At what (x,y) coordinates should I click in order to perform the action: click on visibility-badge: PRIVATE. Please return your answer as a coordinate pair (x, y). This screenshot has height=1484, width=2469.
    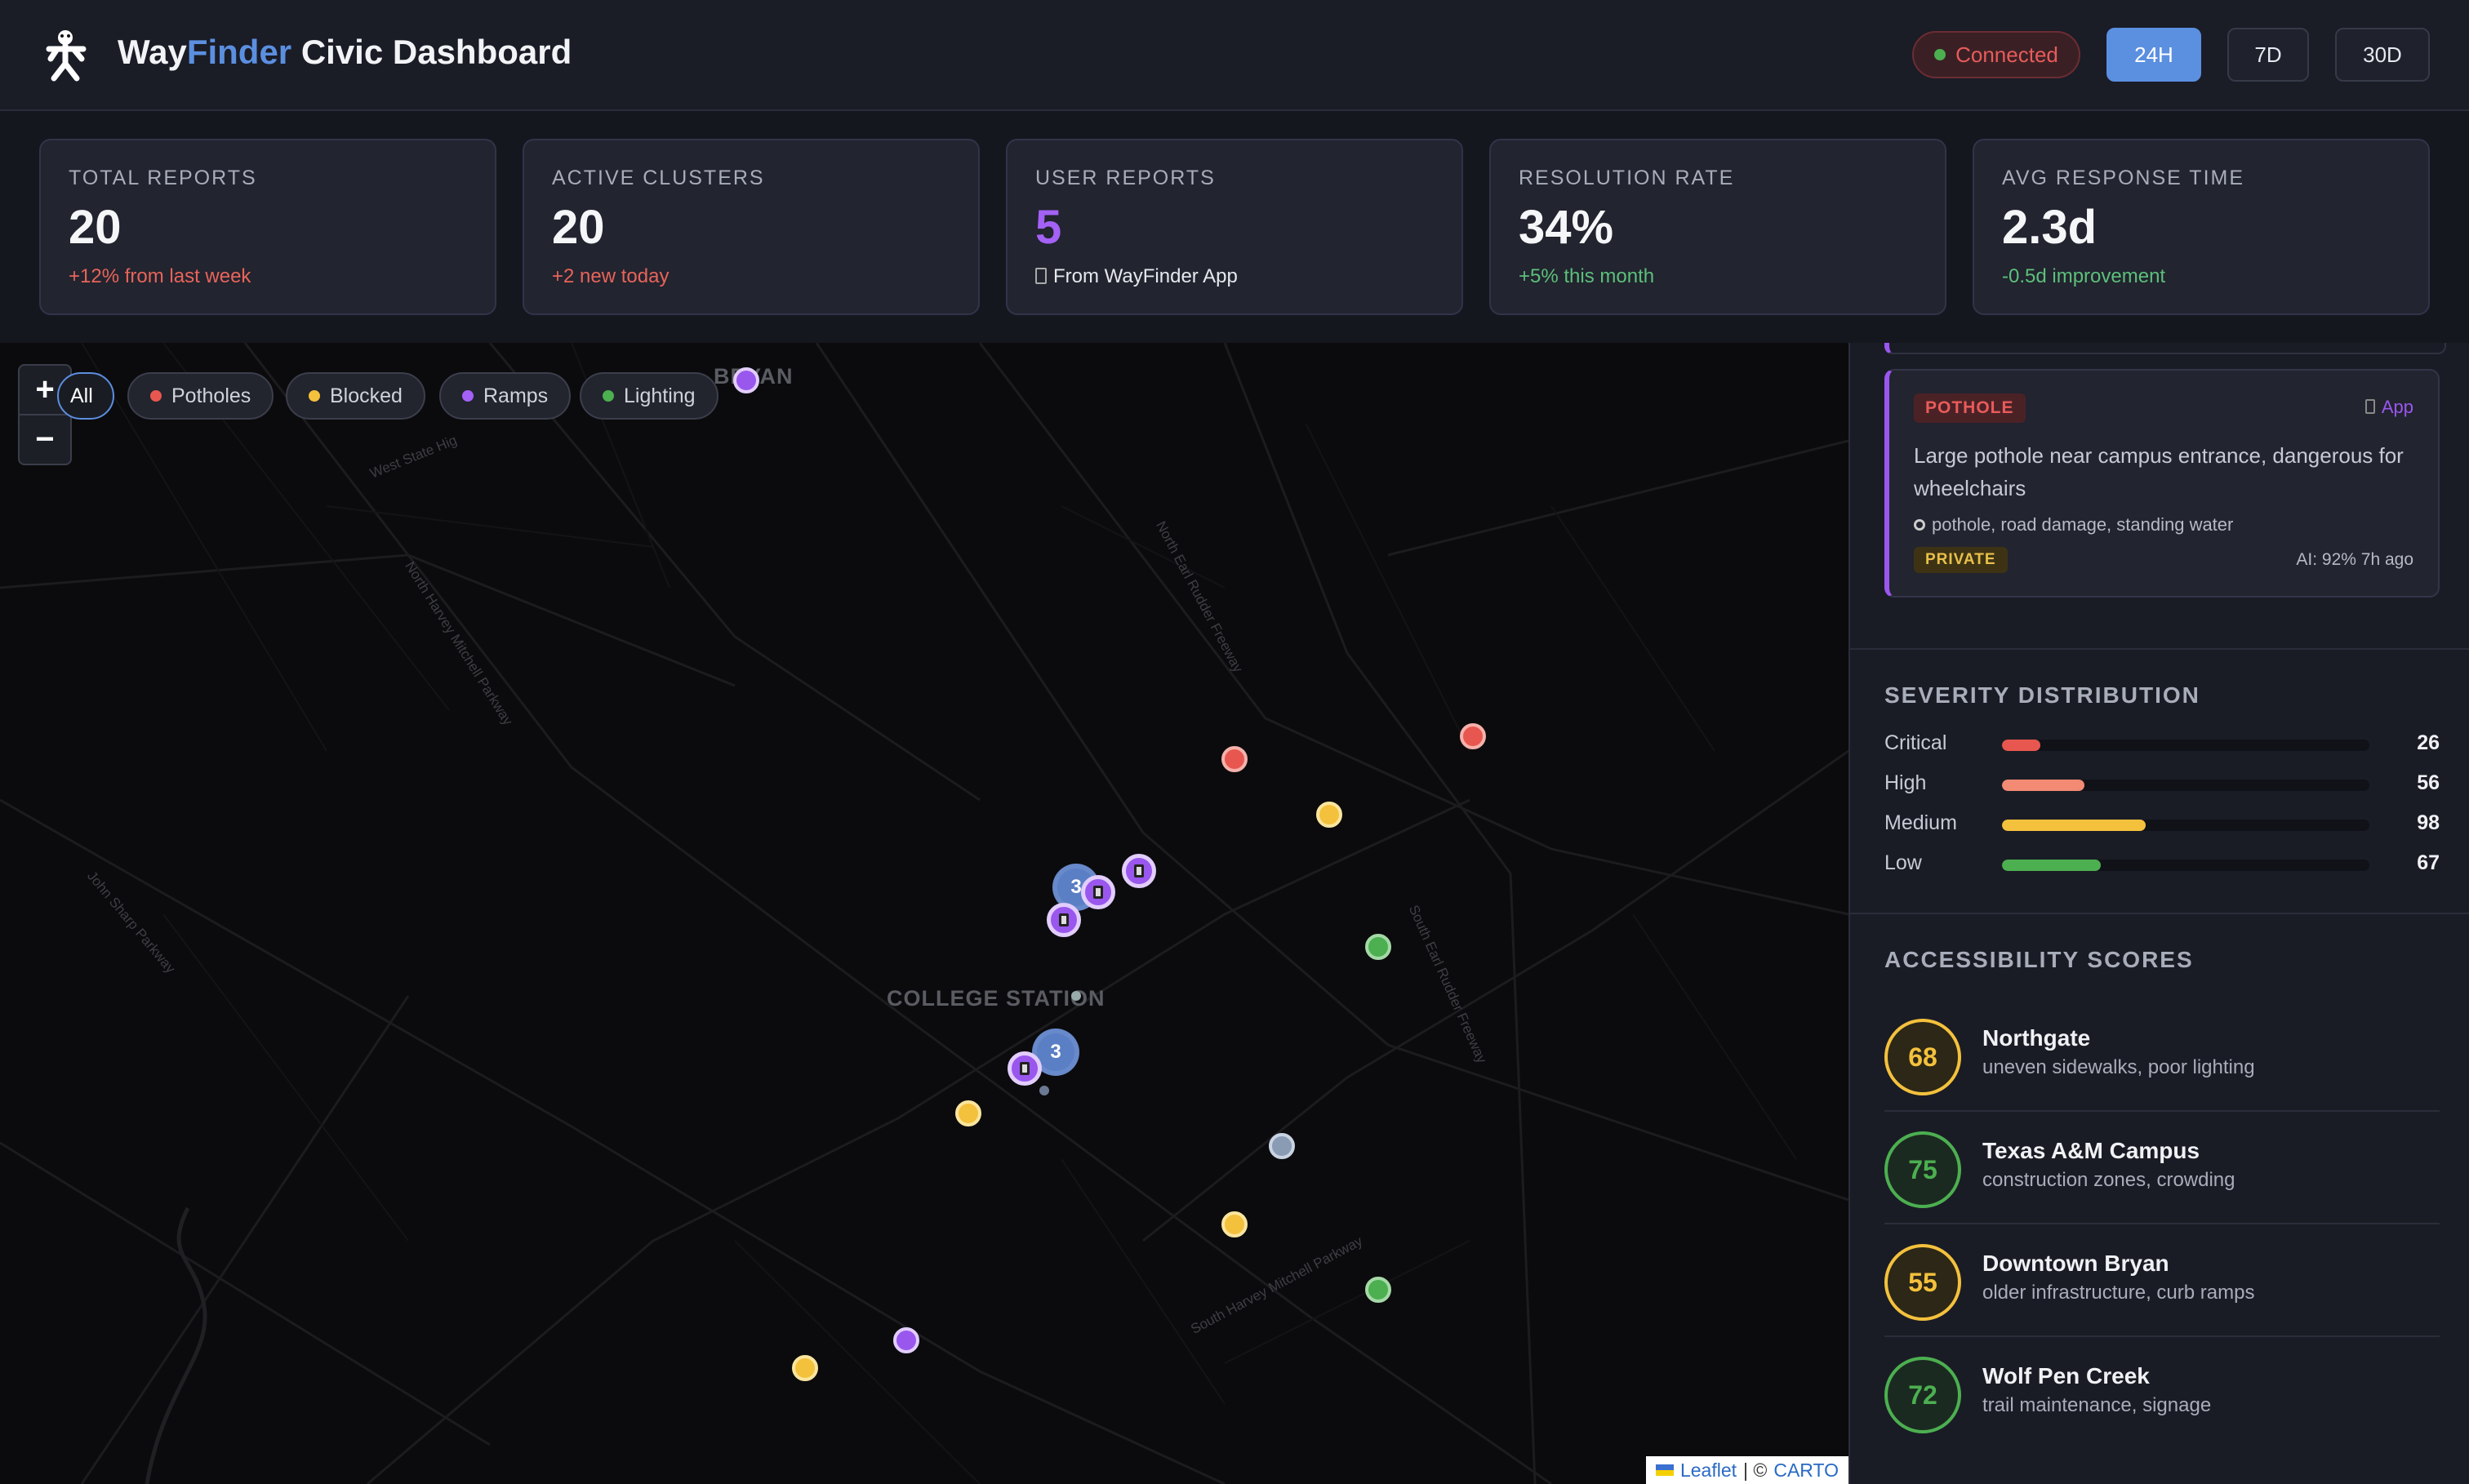
    Looking at the image, I should click on (1961, 560).